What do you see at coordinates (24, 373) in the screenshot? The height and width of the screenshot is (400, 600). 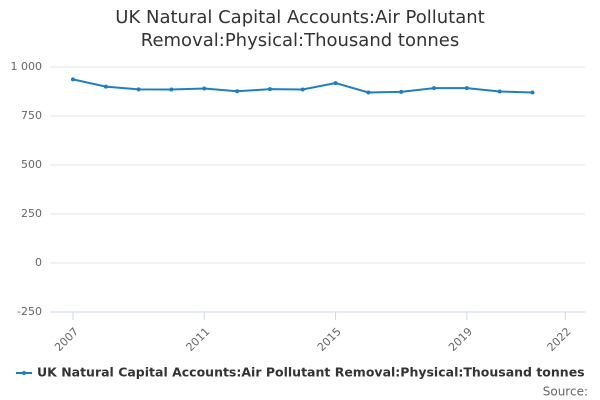 I see `legend-marker` at bounding box center [24, 373].